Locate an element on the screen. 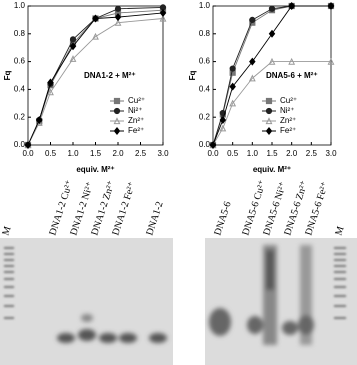 This screenshot has width=357, height=365. lane-label: DNA1-2 is located at coordinates (154, 218).